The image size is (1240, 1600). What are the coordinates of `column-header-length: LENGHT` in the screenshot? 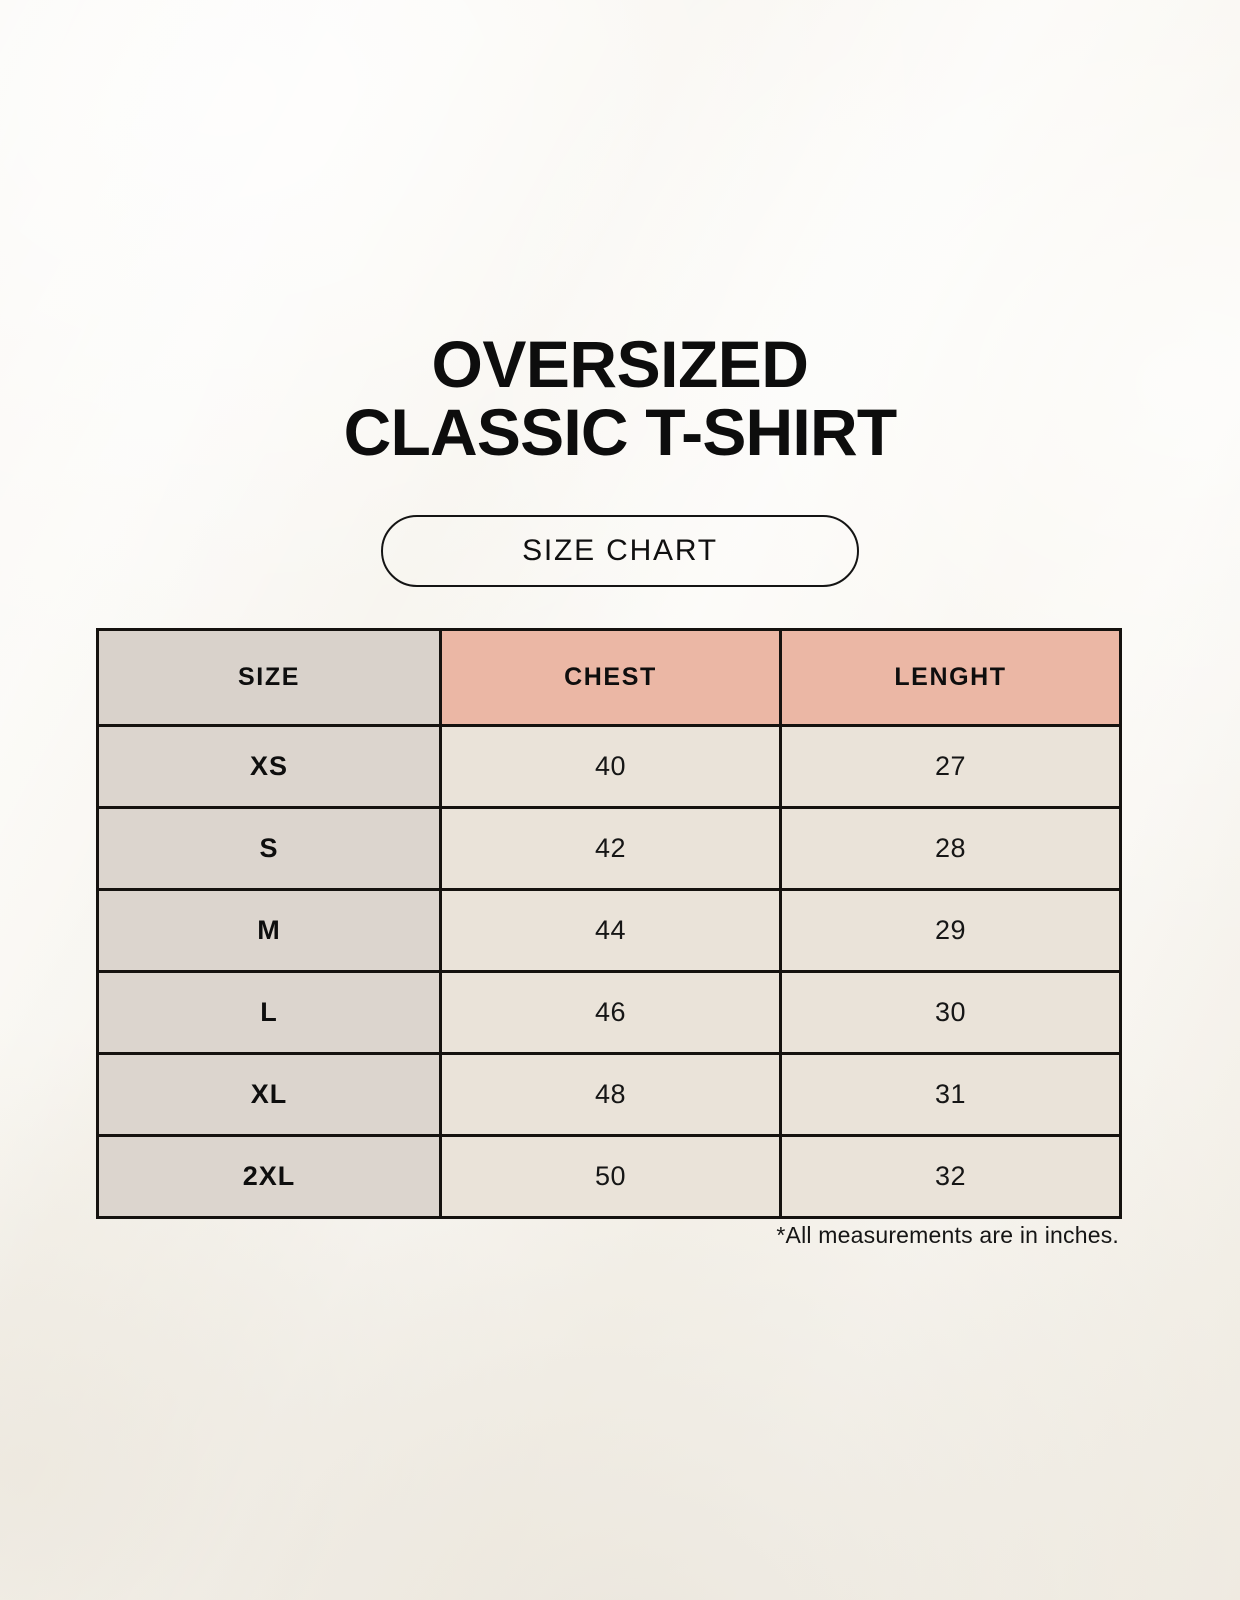 It's located at (950, 677).